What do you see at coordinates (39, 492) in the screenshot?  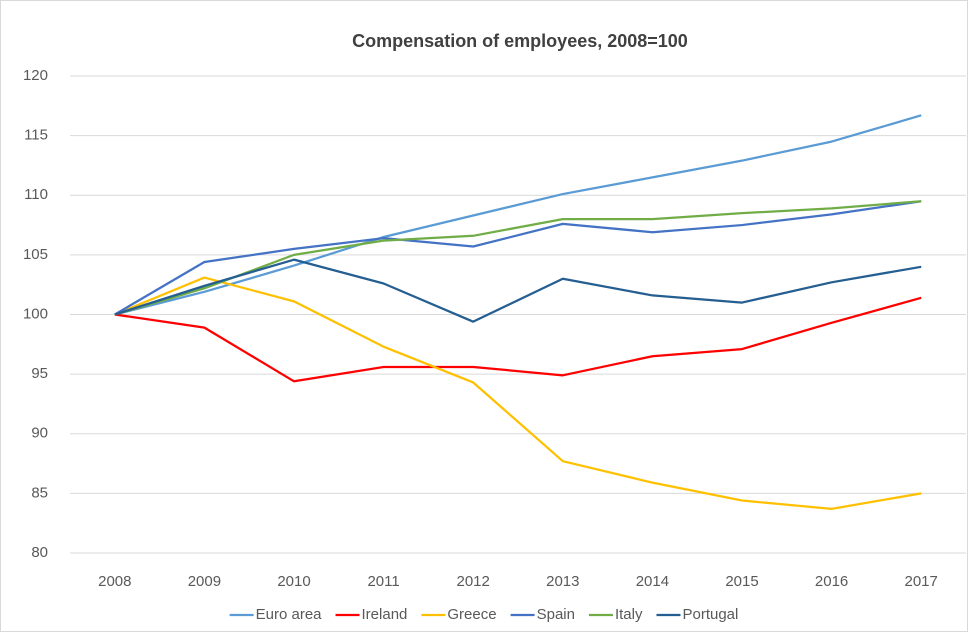 I see `y-tick-label: 85` at bounding box center [39, 492].